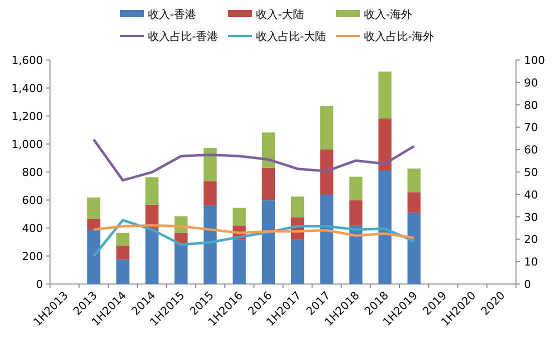  I want to click on y-tick-label: 1,000, so click(27, 144).